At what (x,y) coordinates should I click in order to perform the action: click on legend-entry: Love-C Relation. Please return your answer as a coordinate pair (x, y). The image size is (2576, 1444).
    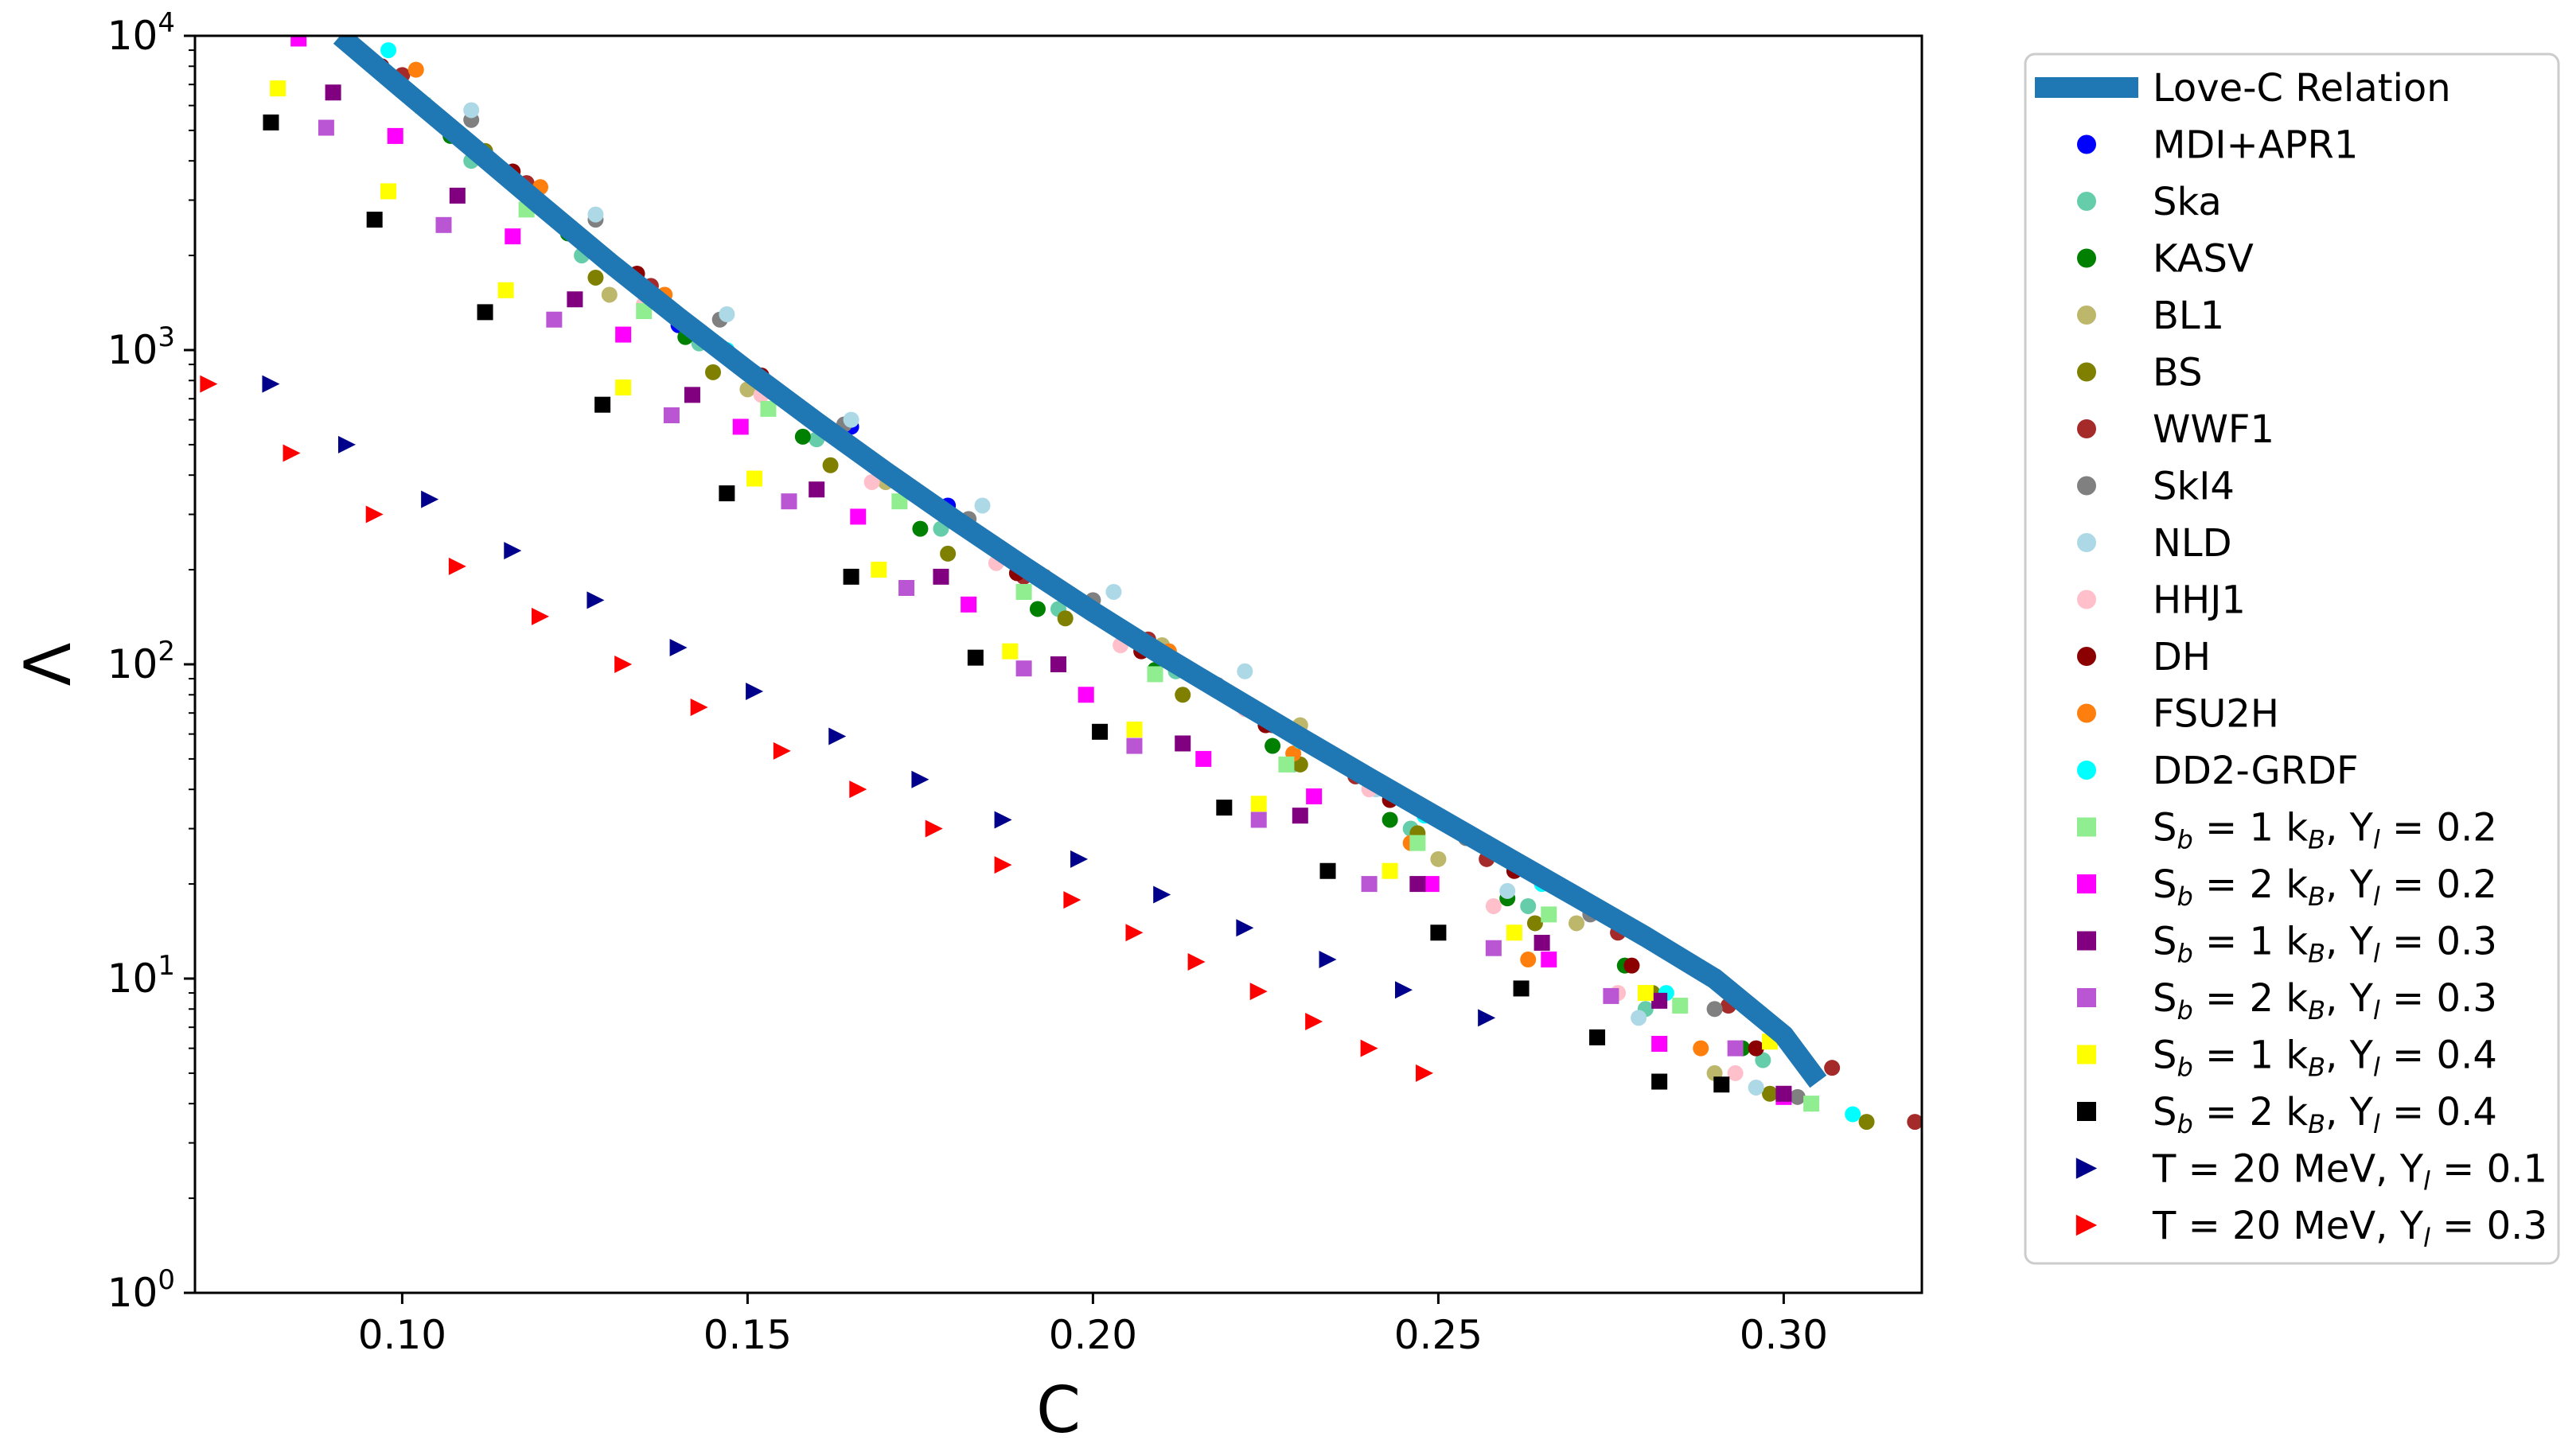
    Looking at the image, I should click on (2243, 88).